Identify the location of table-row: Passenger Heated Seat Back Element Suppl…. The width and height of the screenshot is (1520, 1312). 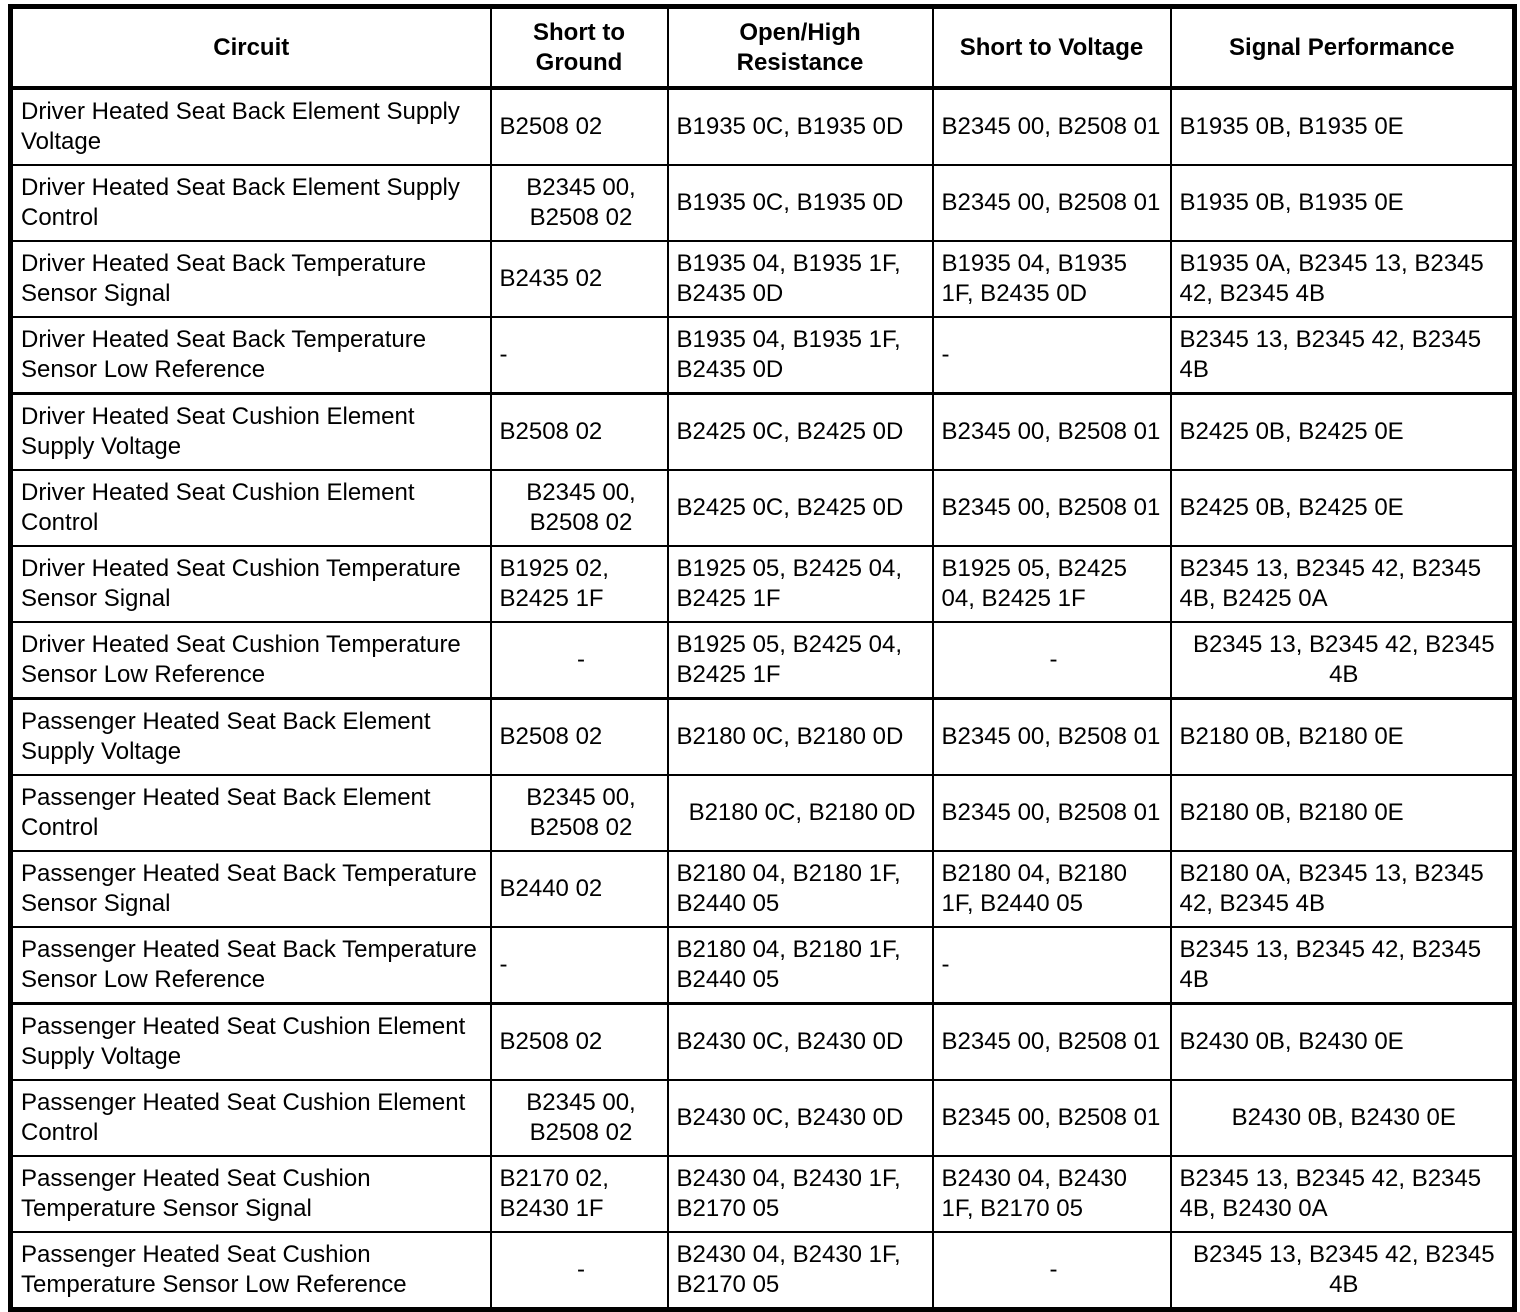
(762, 736).